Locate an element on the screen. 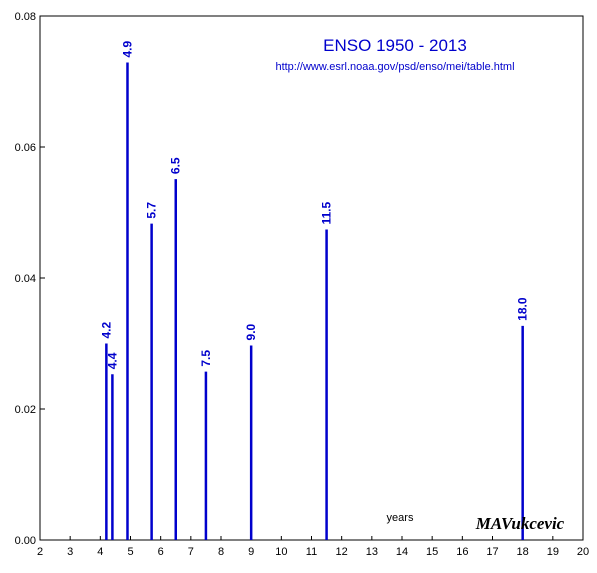  peak-label: 5.7 is located at coordinates (152, 210).